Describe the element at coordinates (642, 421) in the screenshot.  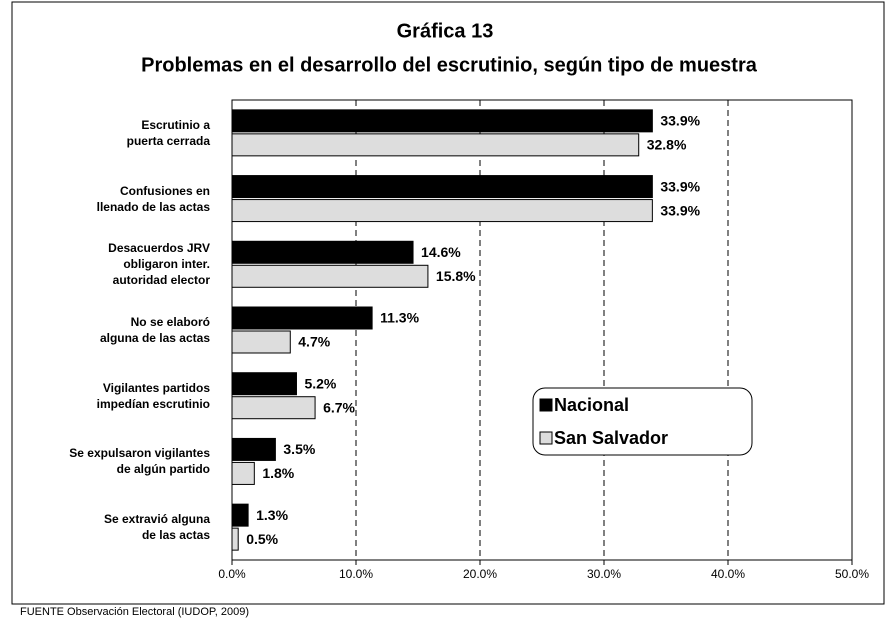
I see `legend-box` at that location.